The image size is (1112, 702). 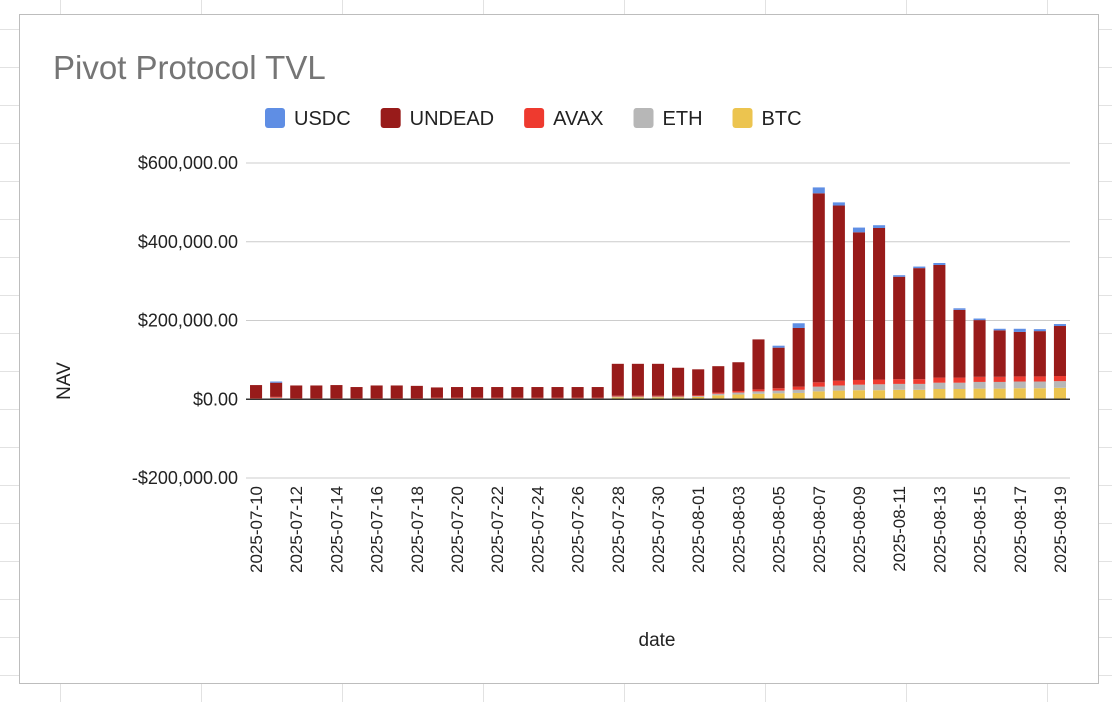 What do you see at coordinates (296, 529) in the screenshot?
I see `x-tick-label: 2025-07-12` at bounding box center [296, 529].